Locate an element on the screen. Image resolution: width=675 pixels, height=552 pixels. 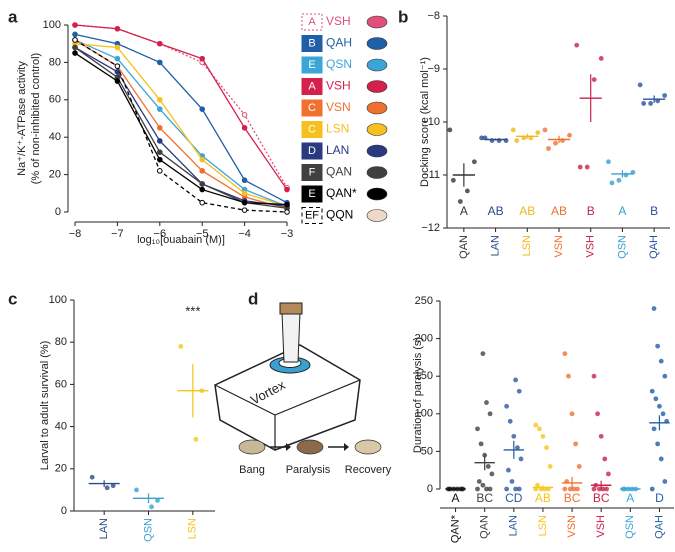
y-tick-label: −11 is located at coordinates (431, 175).